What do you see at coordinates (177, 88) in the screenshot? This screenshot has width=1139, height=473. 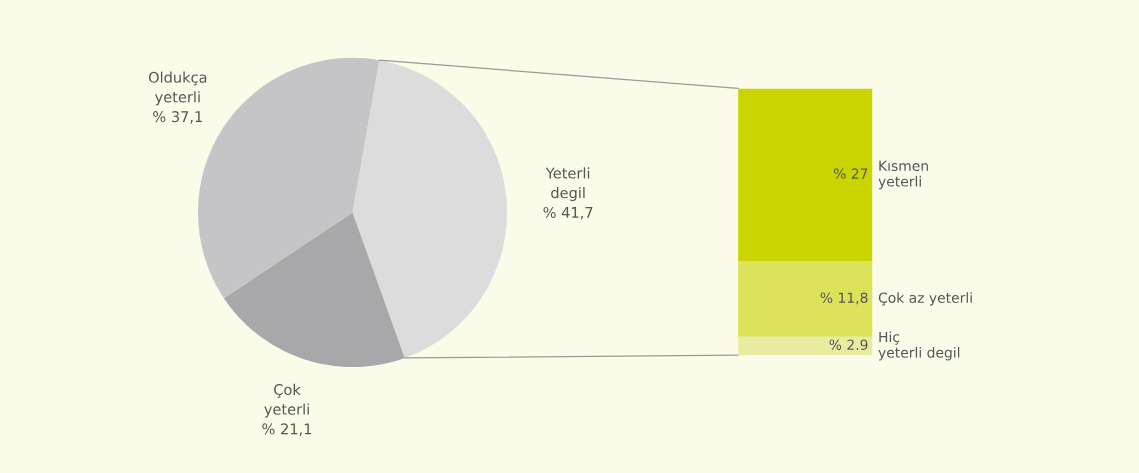 I see `slice-label: Oldukça yeterli` at bounding box center [177, 88].